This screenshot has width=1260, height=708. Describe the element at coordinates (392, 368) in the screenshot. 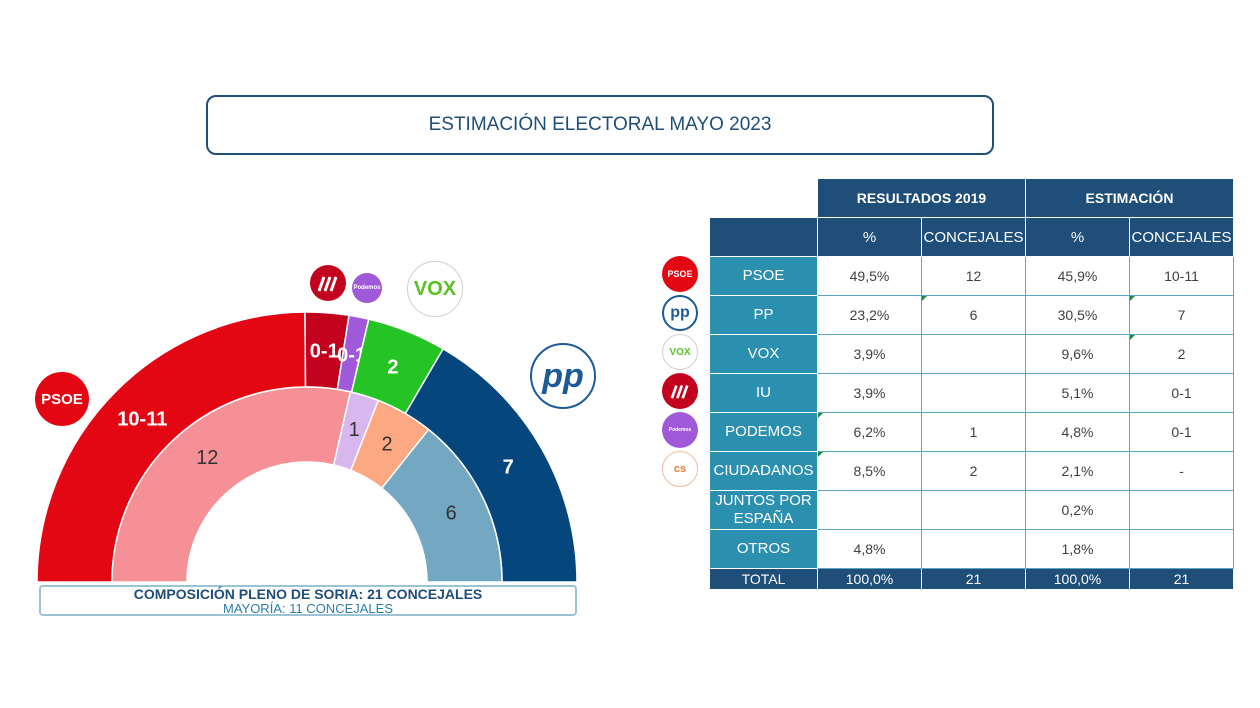

I see `outer-label-vox: 2` at that location.